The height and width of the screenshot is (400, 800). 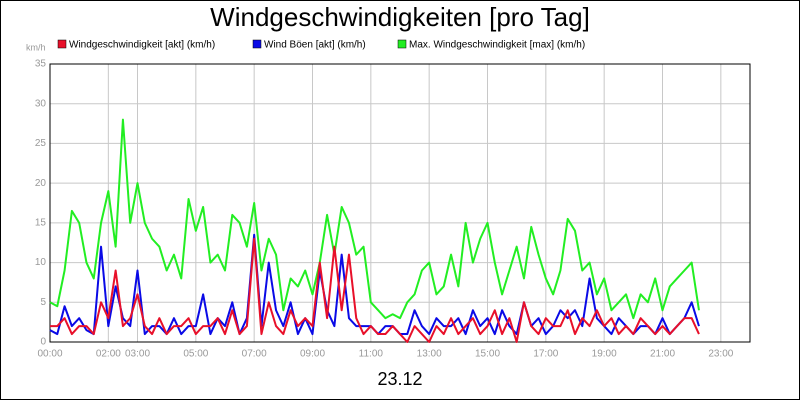 I want to click on y-unit: km/h, so click(x=36, y=47).